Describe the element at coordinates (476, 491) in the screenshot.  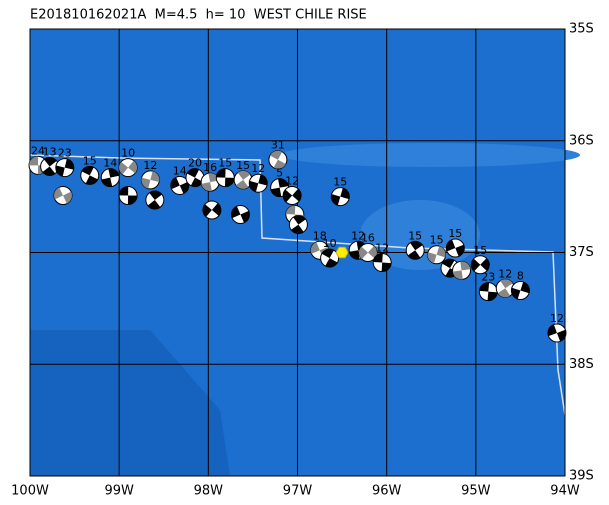
I see `lon-label: 95W` at that location.